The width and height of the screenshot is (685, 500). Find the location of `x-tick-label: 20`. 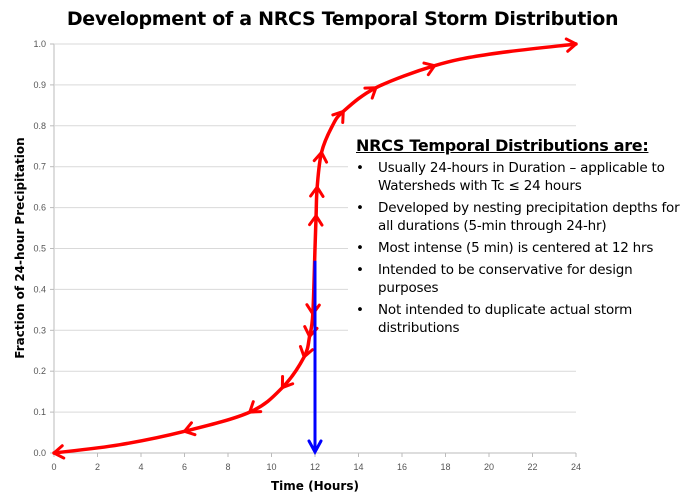

x-tick-label: 20 is located at coordinates (489, 467).